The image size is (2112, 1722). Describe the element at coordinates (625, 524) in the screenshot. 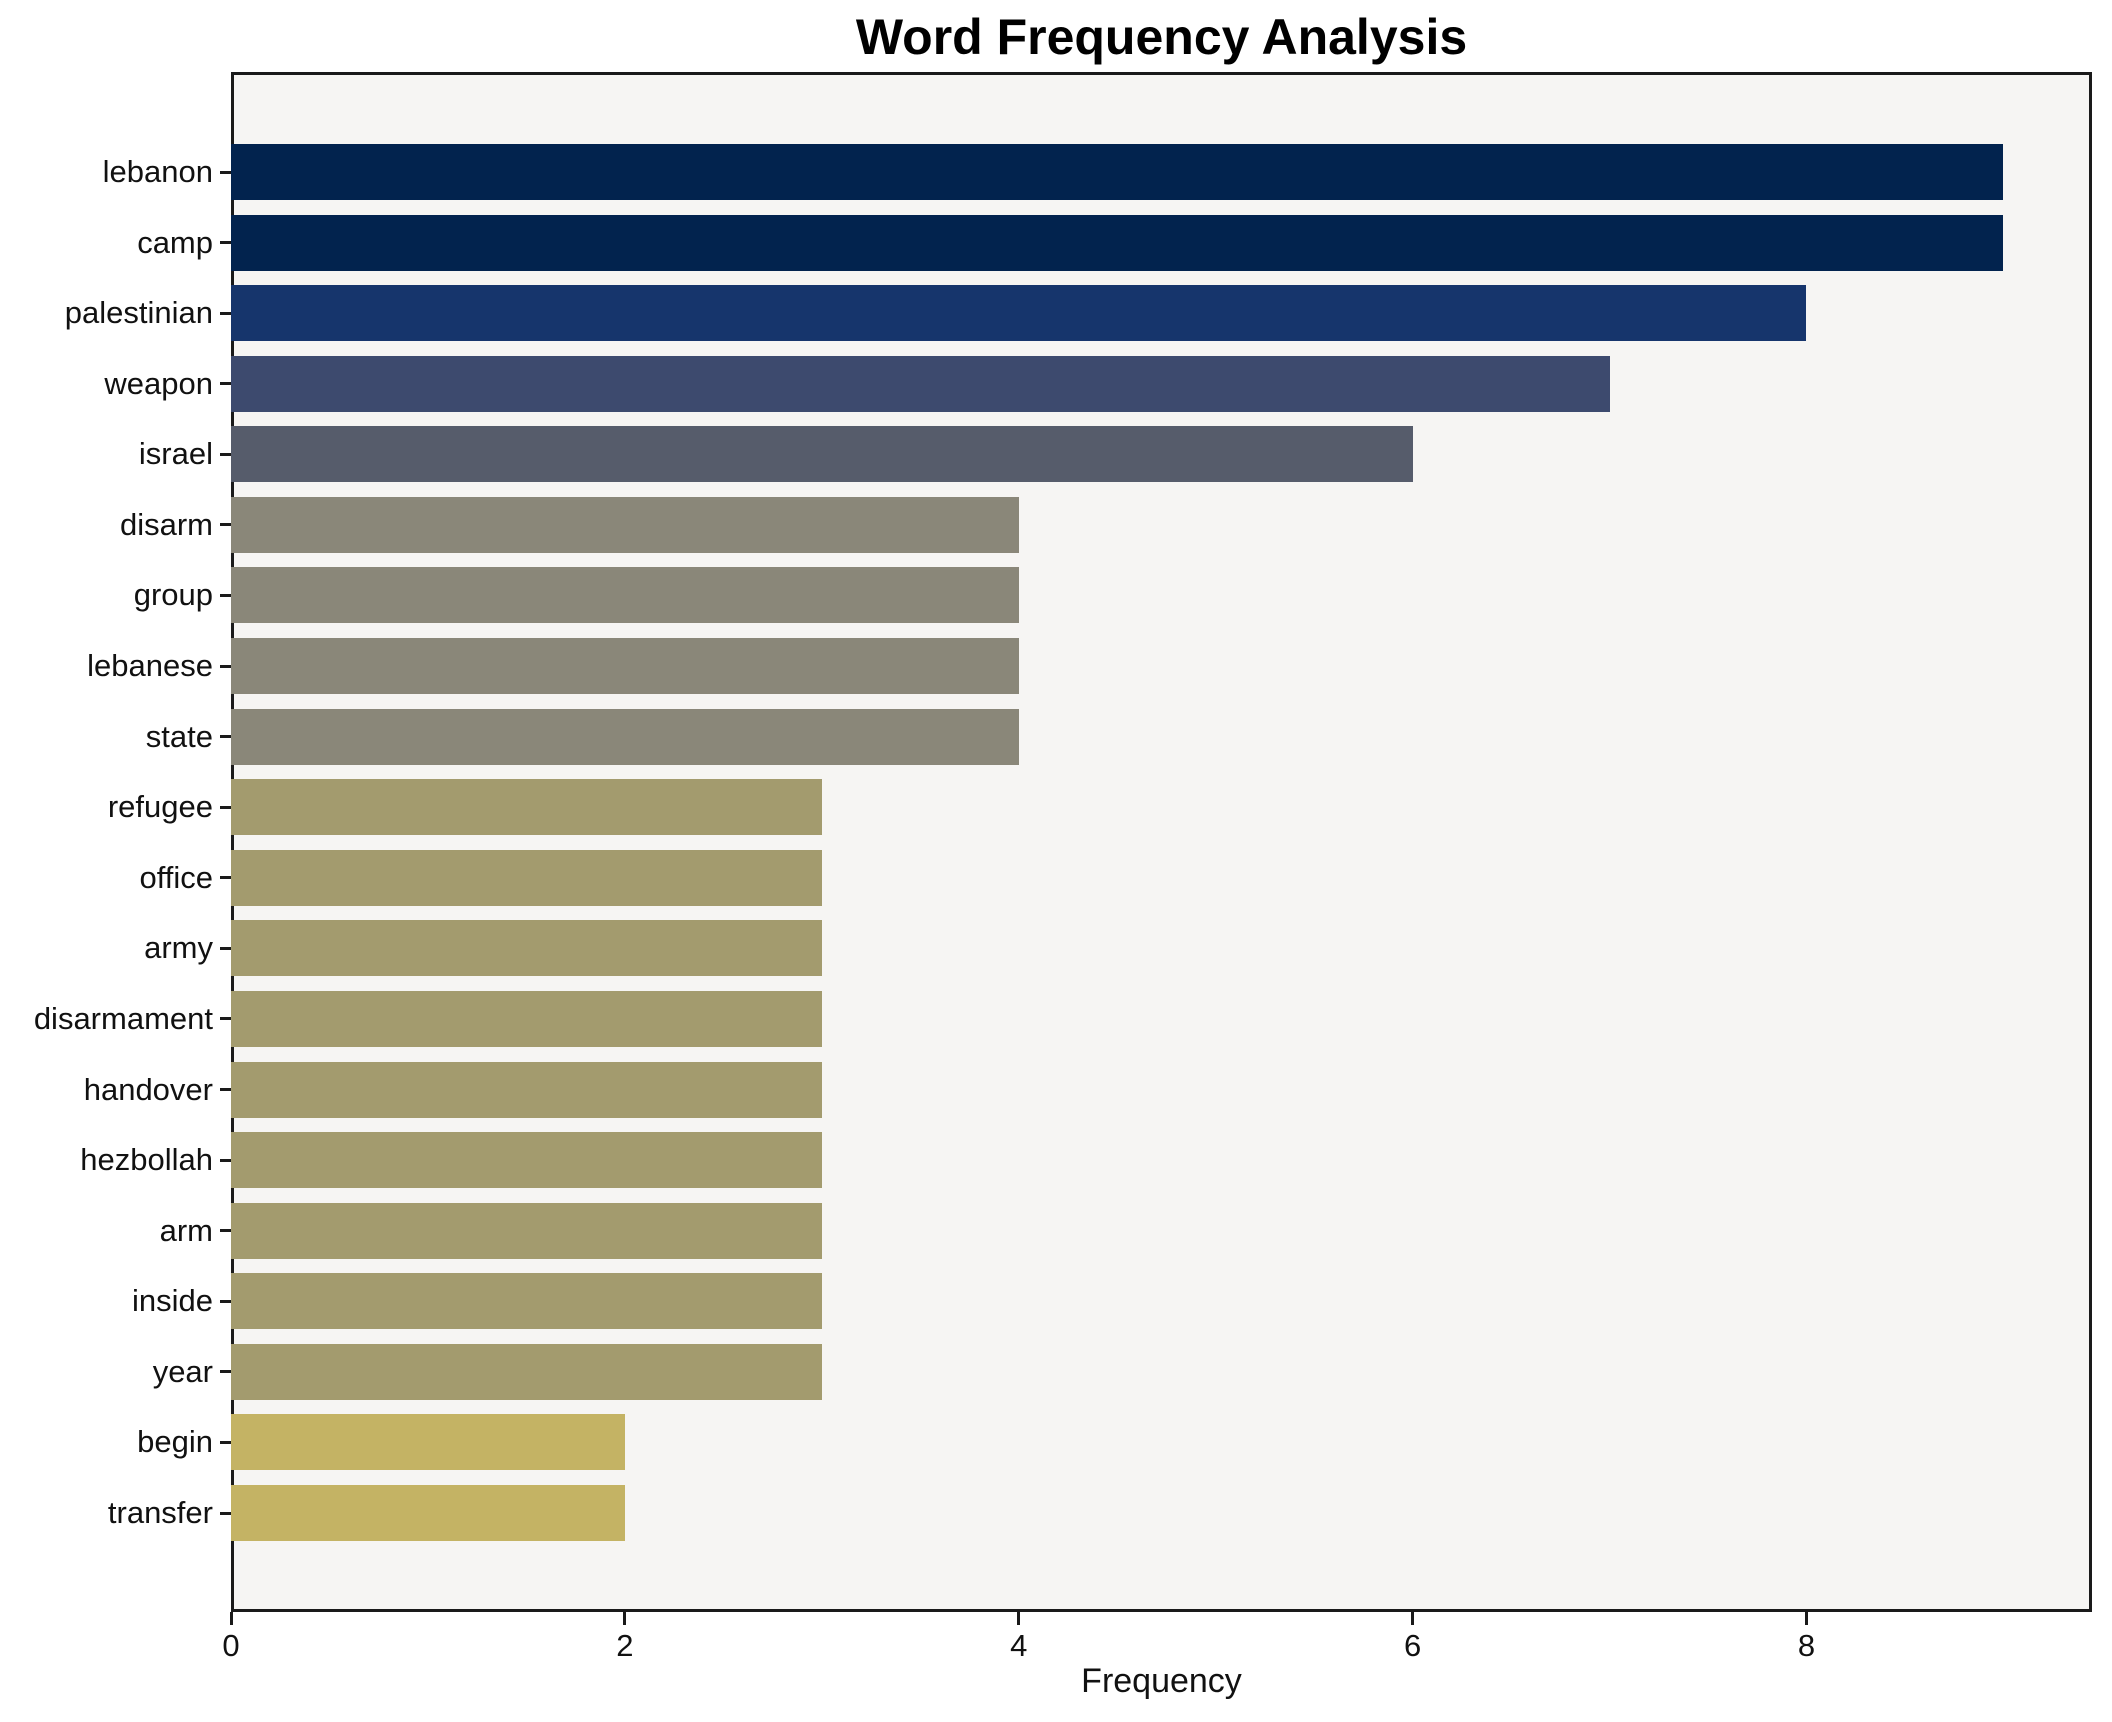

I see `bar-disarm` at that location.